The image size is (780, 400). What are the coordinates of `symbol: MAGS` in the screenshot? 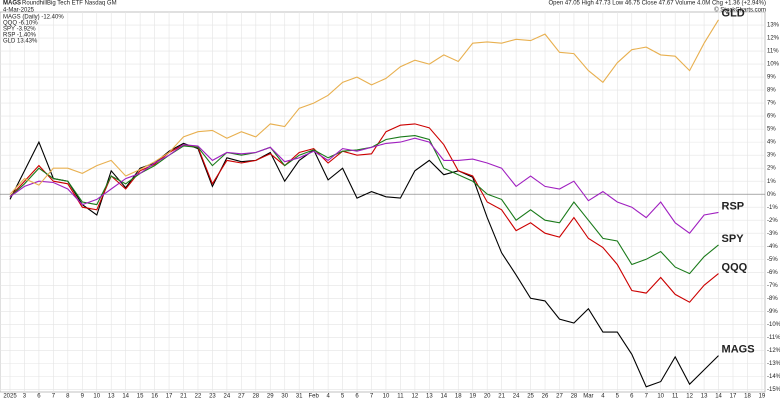 It's located at (12, 4).